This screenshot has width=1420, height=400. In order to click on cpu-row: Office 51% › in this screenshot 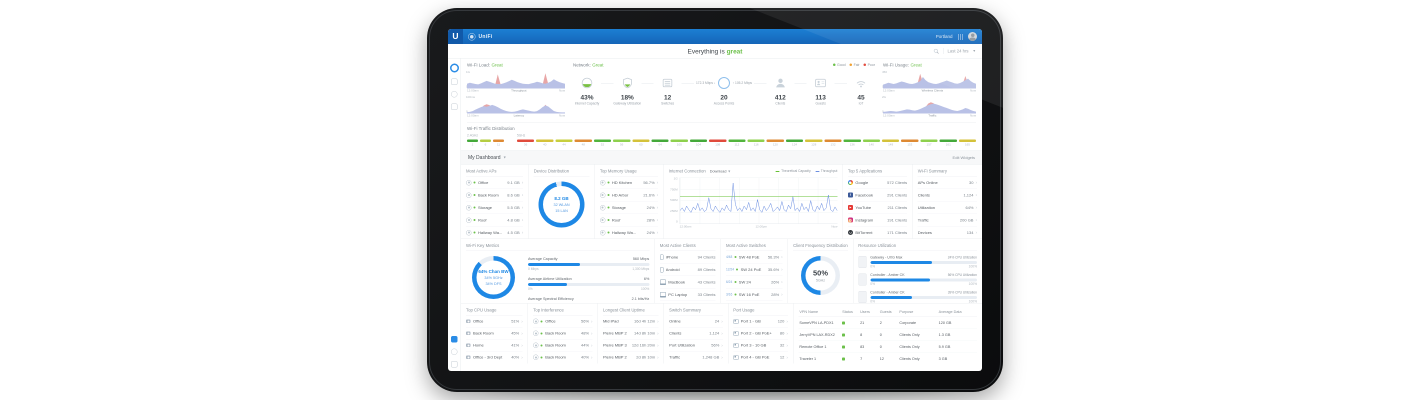, I will do `click(494, 322)`.